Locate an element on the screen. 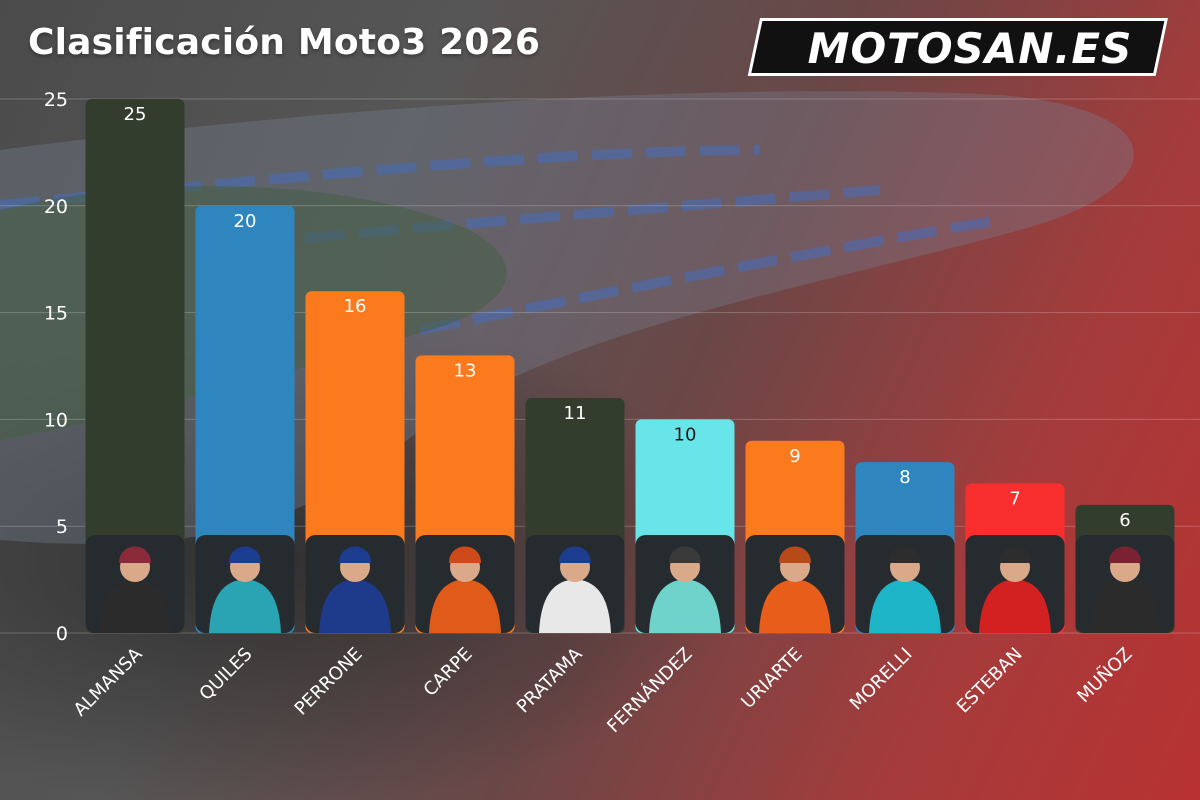 The width and height of the screenshot is (1200, 800). bar-value-label: 10 is located at coordinates (685, 434).